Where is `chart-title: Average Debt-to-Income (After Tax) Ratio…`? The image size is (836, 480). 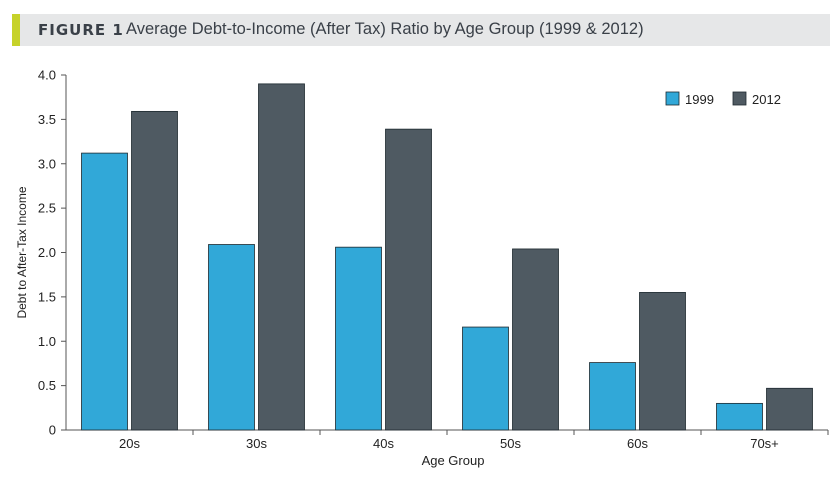 chart-title: Average Debt-to-Income (After Tax) Ratio… is located at coordinates (385, 29).